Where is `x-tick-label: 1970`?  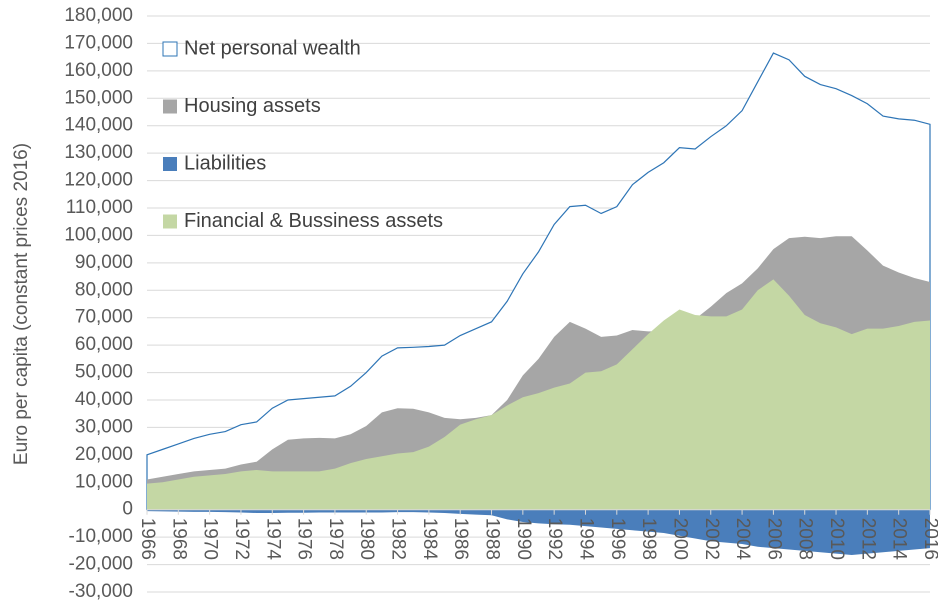
x-tick-label: 1970 is located at coordinates (210, 539).